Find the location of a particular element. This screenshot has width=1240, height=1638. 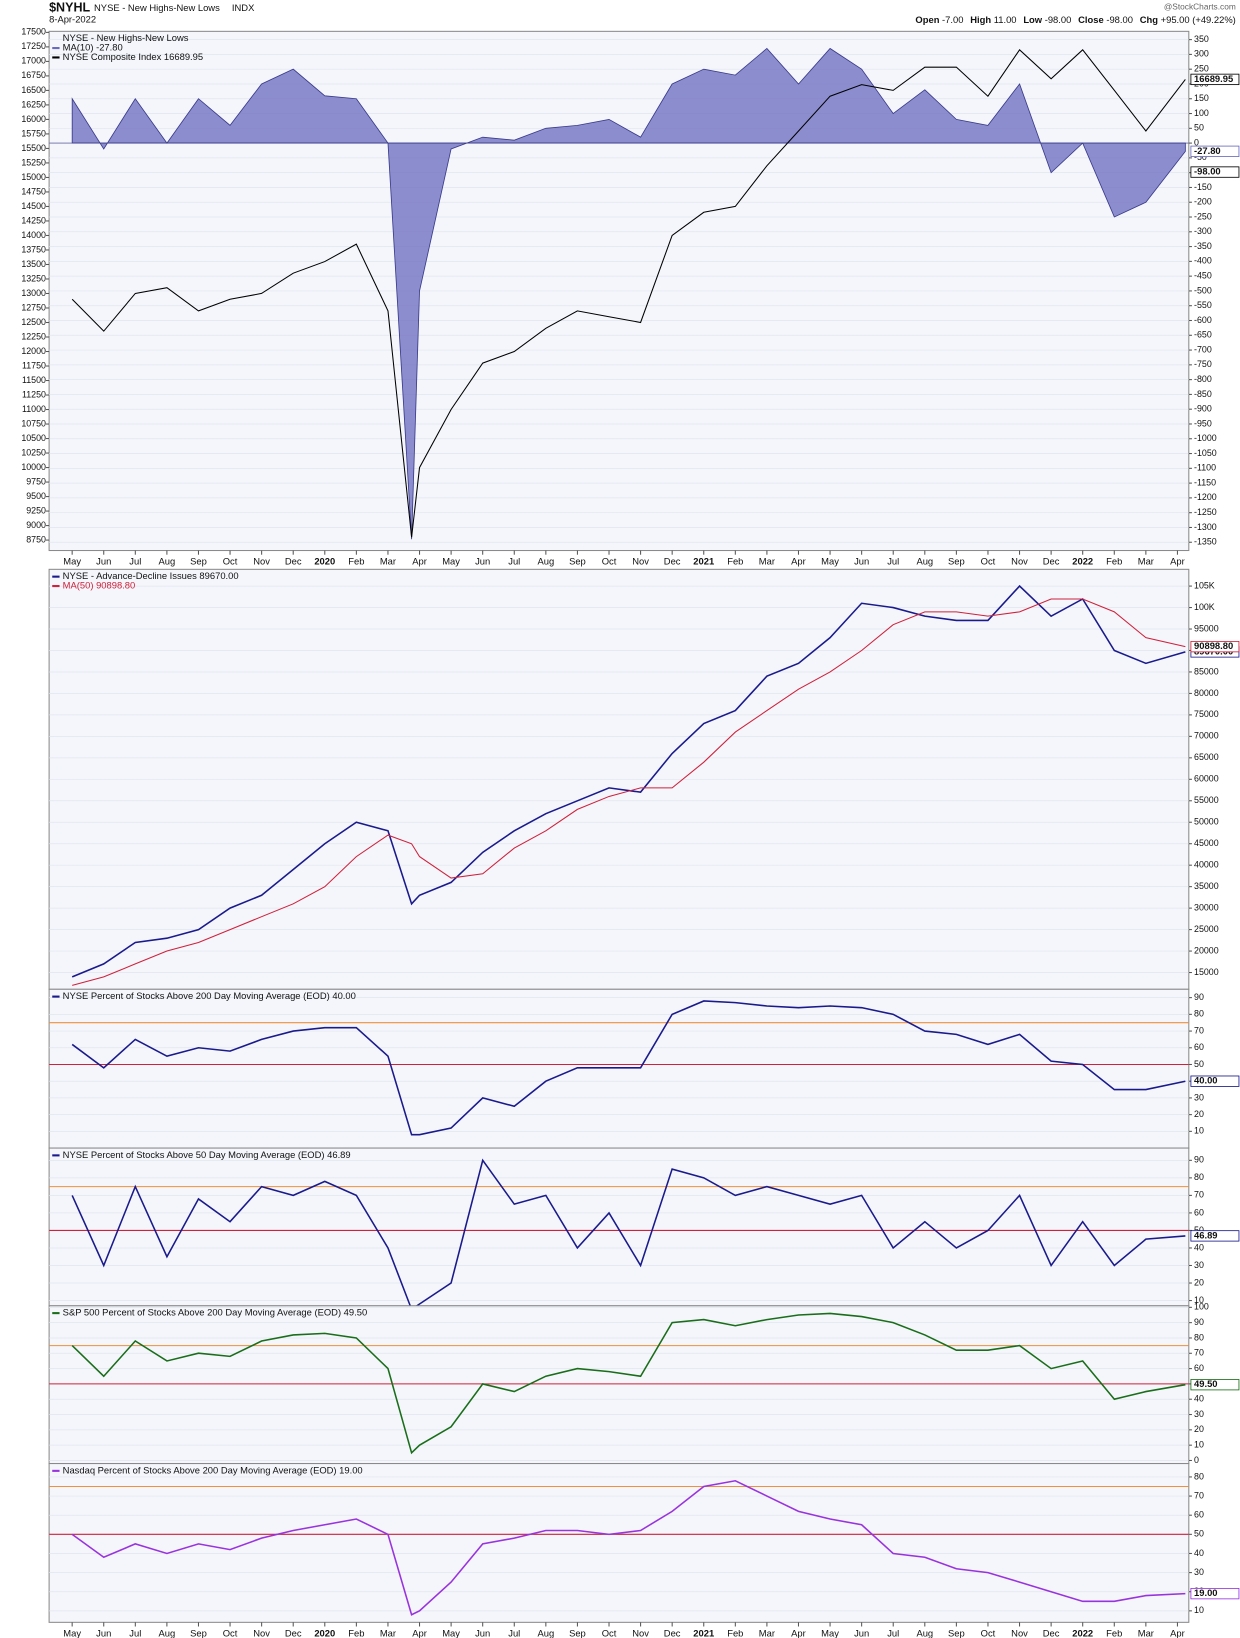

y2-tick-label: 9750 is located at coordinates (36, 481).